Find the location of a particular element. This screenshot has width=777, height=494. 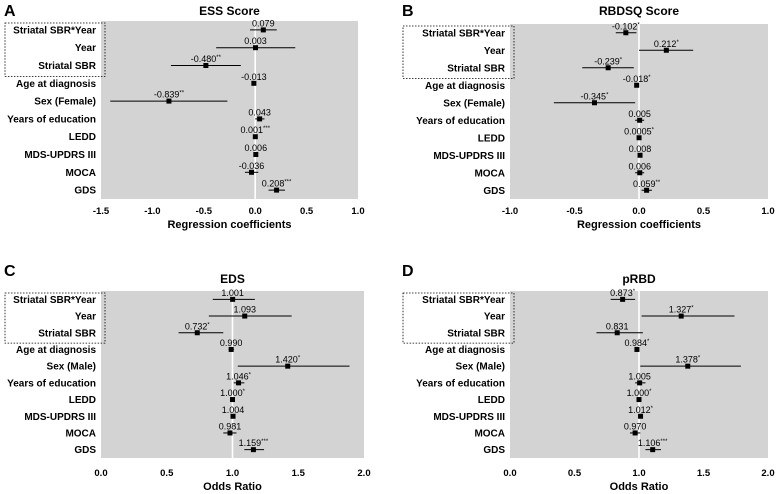

panel-label: C is located at coordinates (10, 271).